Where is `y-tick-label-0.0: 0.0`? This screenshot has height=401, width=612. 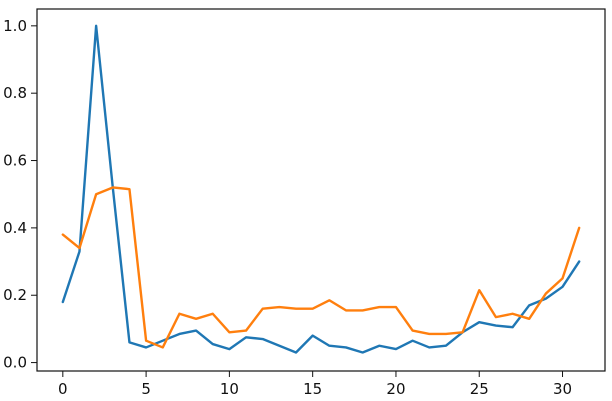 y-tick-label-0.0: 0.0 is located at coordinates (15, 363).